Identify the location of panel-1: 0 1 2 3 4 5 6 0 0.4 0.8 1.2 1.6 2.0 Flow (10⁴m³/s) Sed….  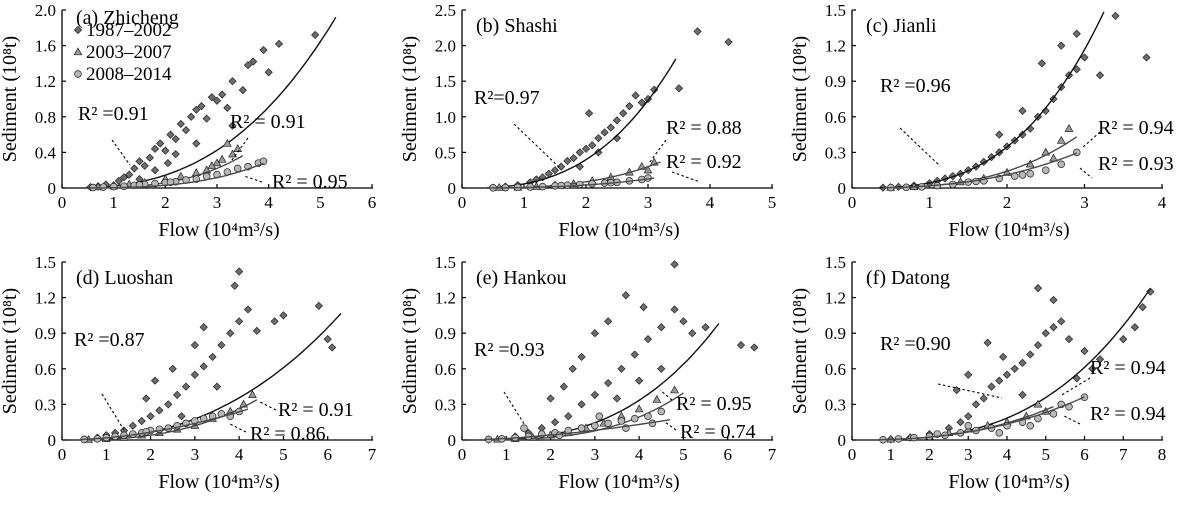
(188, 121).